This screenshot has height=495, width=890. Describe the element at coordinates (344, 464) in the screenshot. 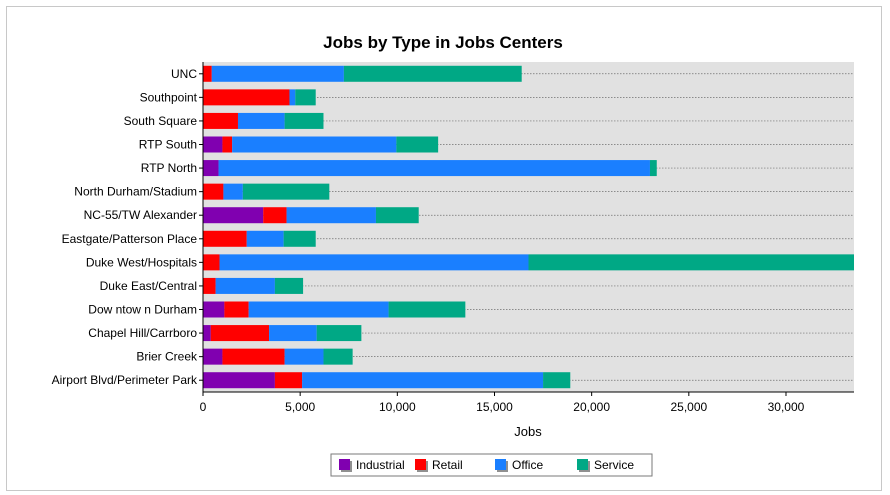

I see `legend-swatch-industrial` at that location.